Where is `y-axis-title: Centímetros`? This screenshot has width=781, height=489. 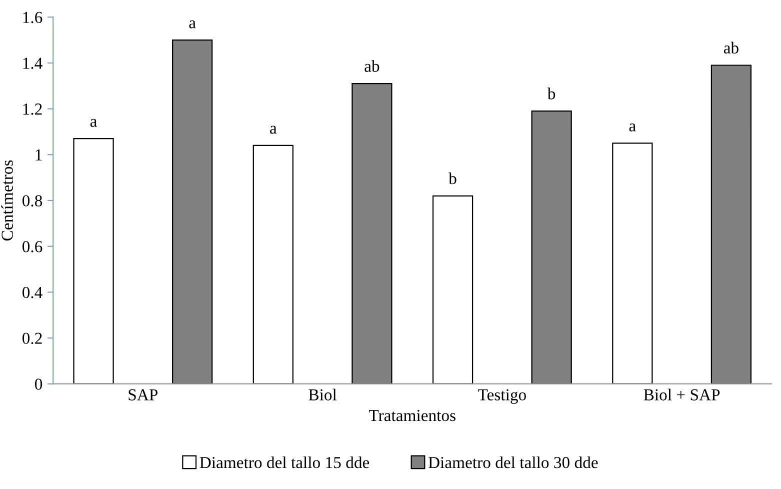 y-axis-title: Centímetros is located at coordinates (7, 200).